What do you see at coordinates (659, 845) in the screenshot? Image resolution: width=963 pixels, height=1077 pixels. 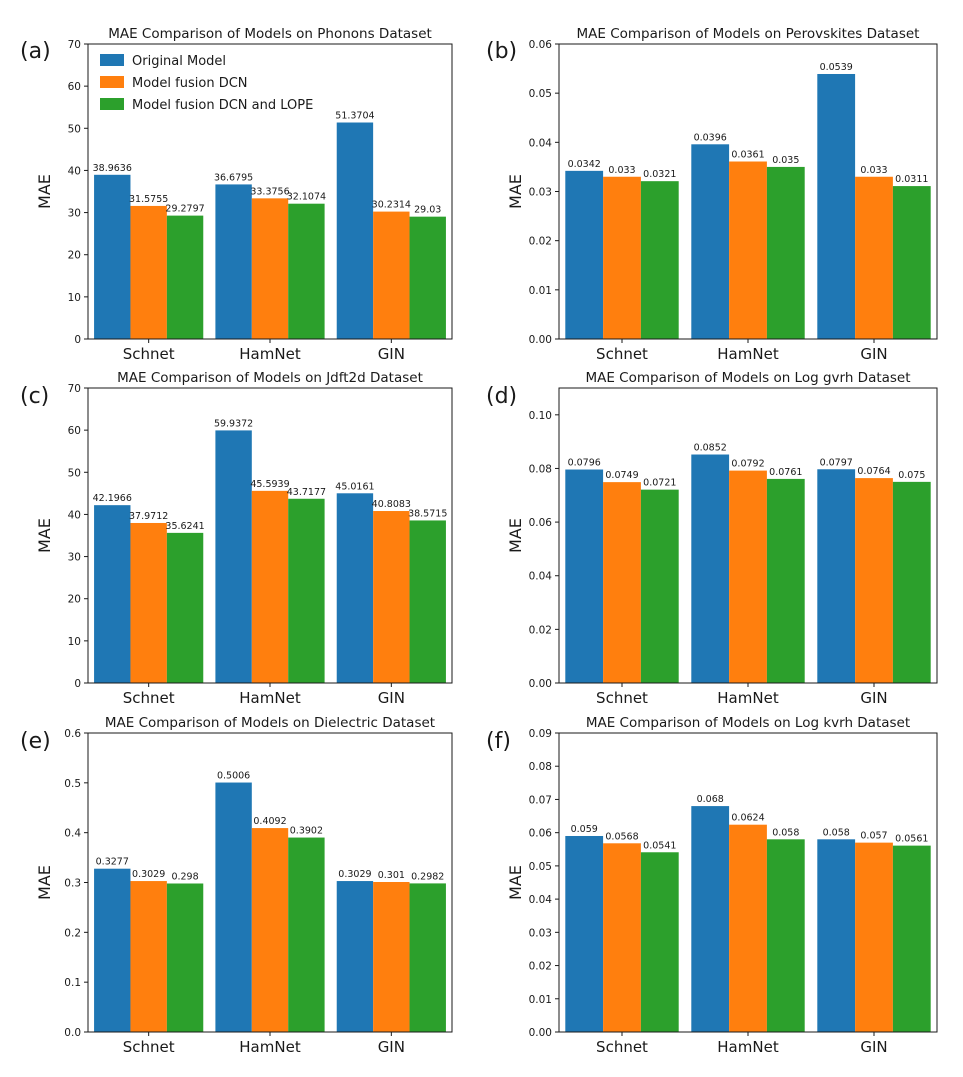 I see `data-label: 0.0541` at bounding box center [659, 845].